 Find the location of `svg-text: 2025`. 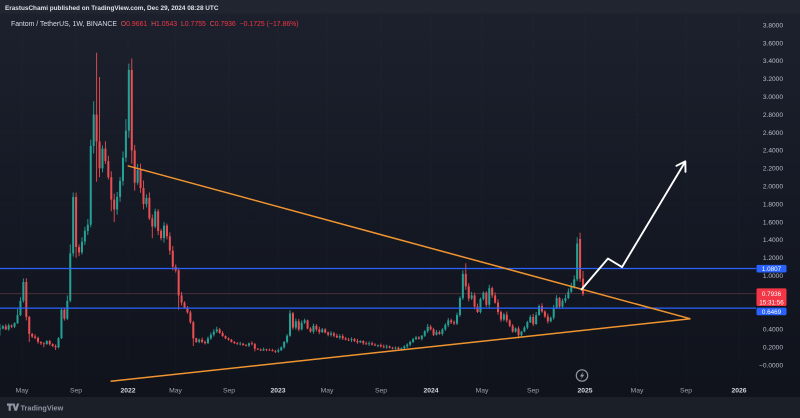

svg-text: 2025 is located at coordinates (584, 391).